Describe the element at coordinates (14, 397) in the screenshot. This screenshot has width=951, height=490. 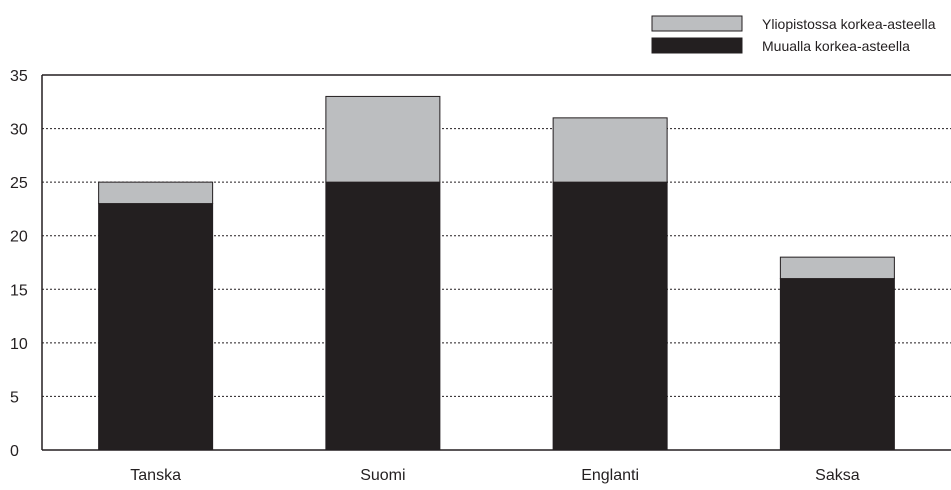
I see `y-tick-label-5: 5` at that location.